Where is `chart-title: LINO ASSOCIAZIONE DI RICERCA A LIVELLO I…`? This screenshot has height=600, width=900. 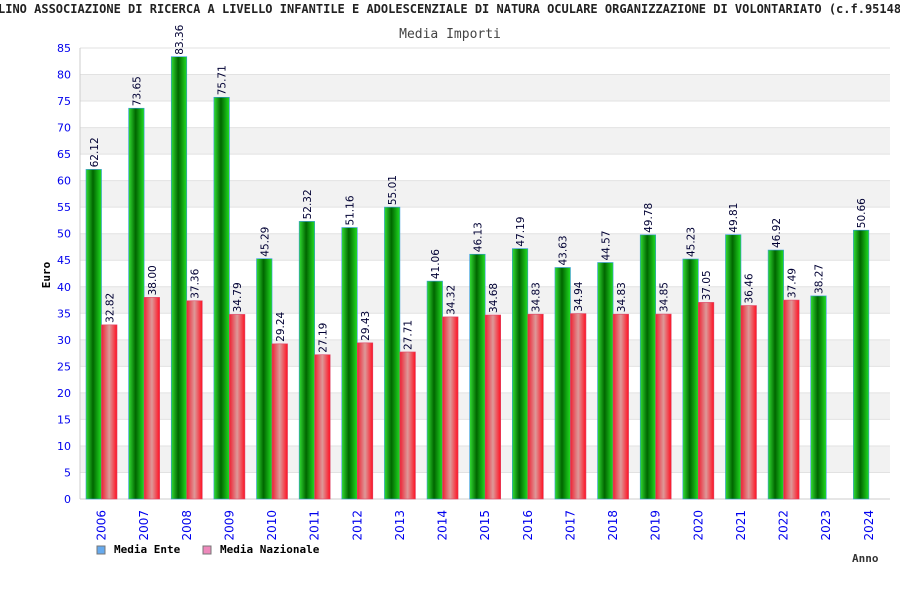
chart-title: LINO ASSOCIAZIONE DI RICERCA A LIVELLO I… is located at coordinates (450, 9).